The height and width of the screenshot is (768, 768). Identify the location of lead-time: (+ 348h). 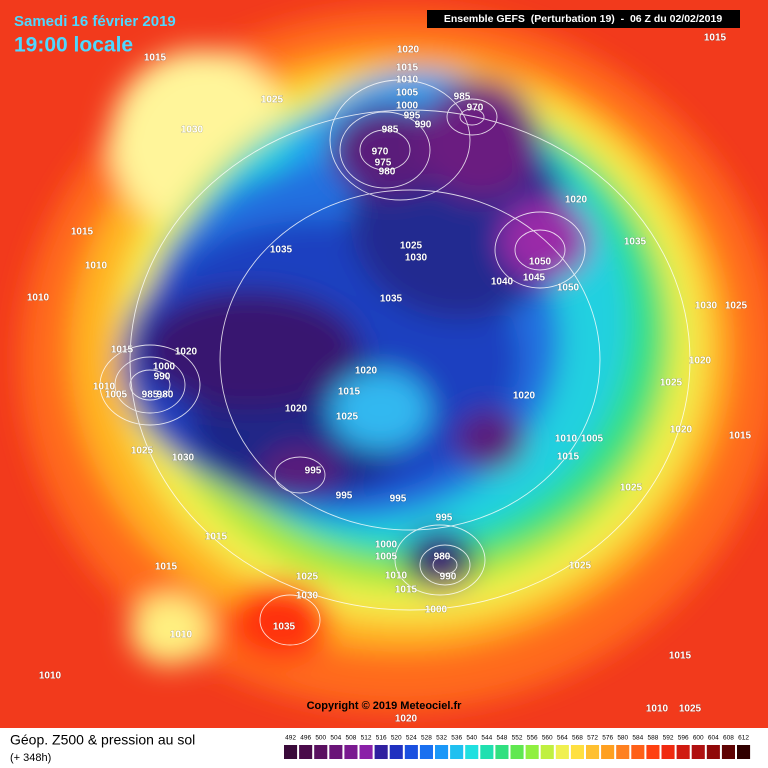
(30, 758).